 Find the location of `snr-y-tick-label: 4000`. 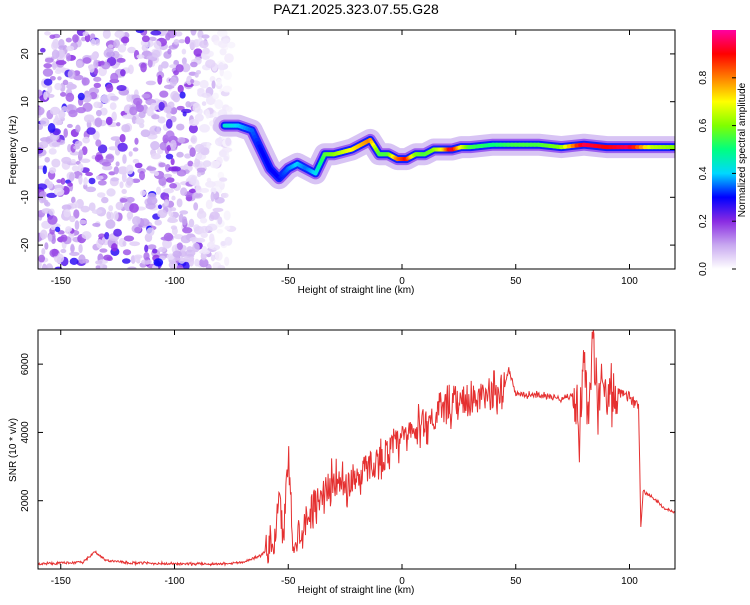

snr-y-tick-label: 4000 is located at coordinates (25, 432).